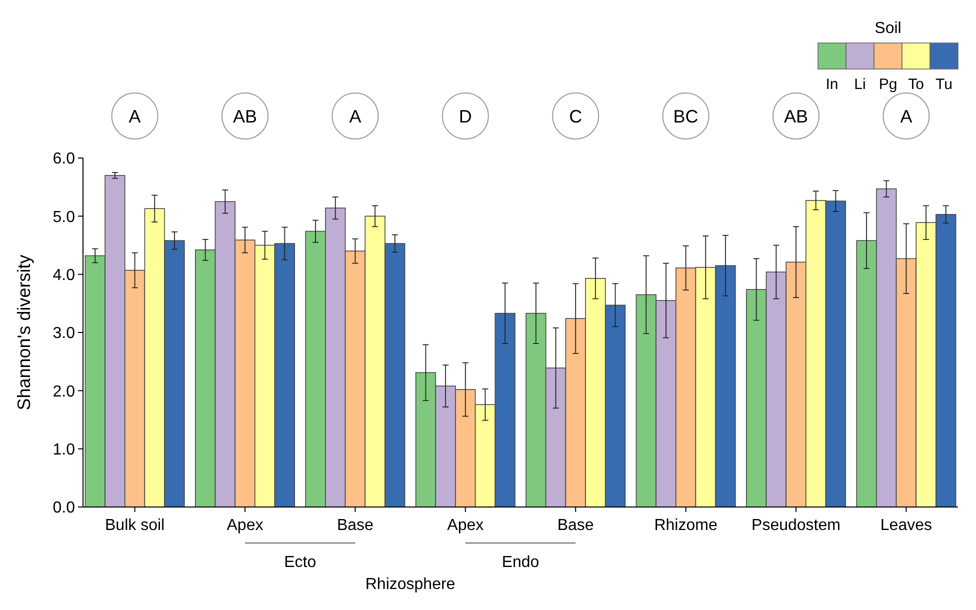 This screenshot has height=610, width=976. I want to click on legend-title: Soil, so click(888, 28).